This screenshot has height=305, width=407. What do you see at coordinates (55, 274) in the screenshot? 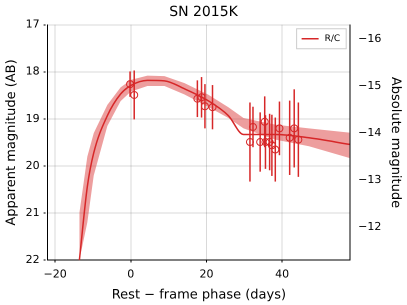
I see `x-tick-label: −20` at bounding box center [55, 274].